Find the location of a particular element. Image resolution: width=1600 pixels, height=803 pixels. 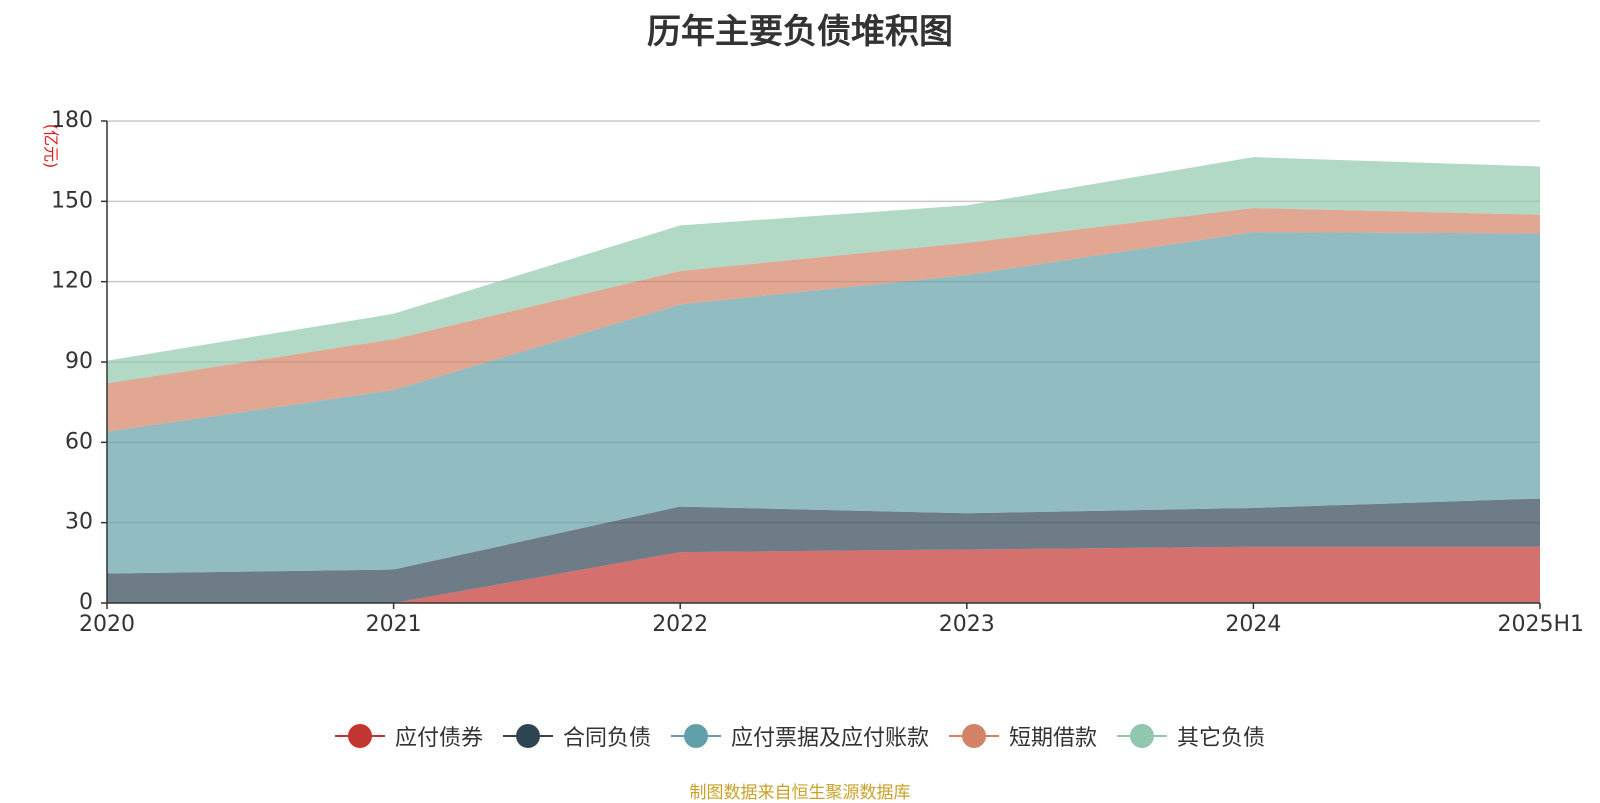

x-tick-label-1: 2021 is located at coordinates (394, 624).